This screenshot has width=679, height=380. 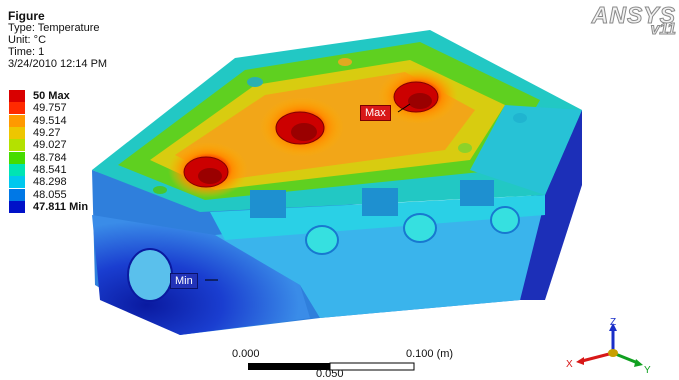 I want to click on y-axis-label: Y, so click(x=647, y=370).